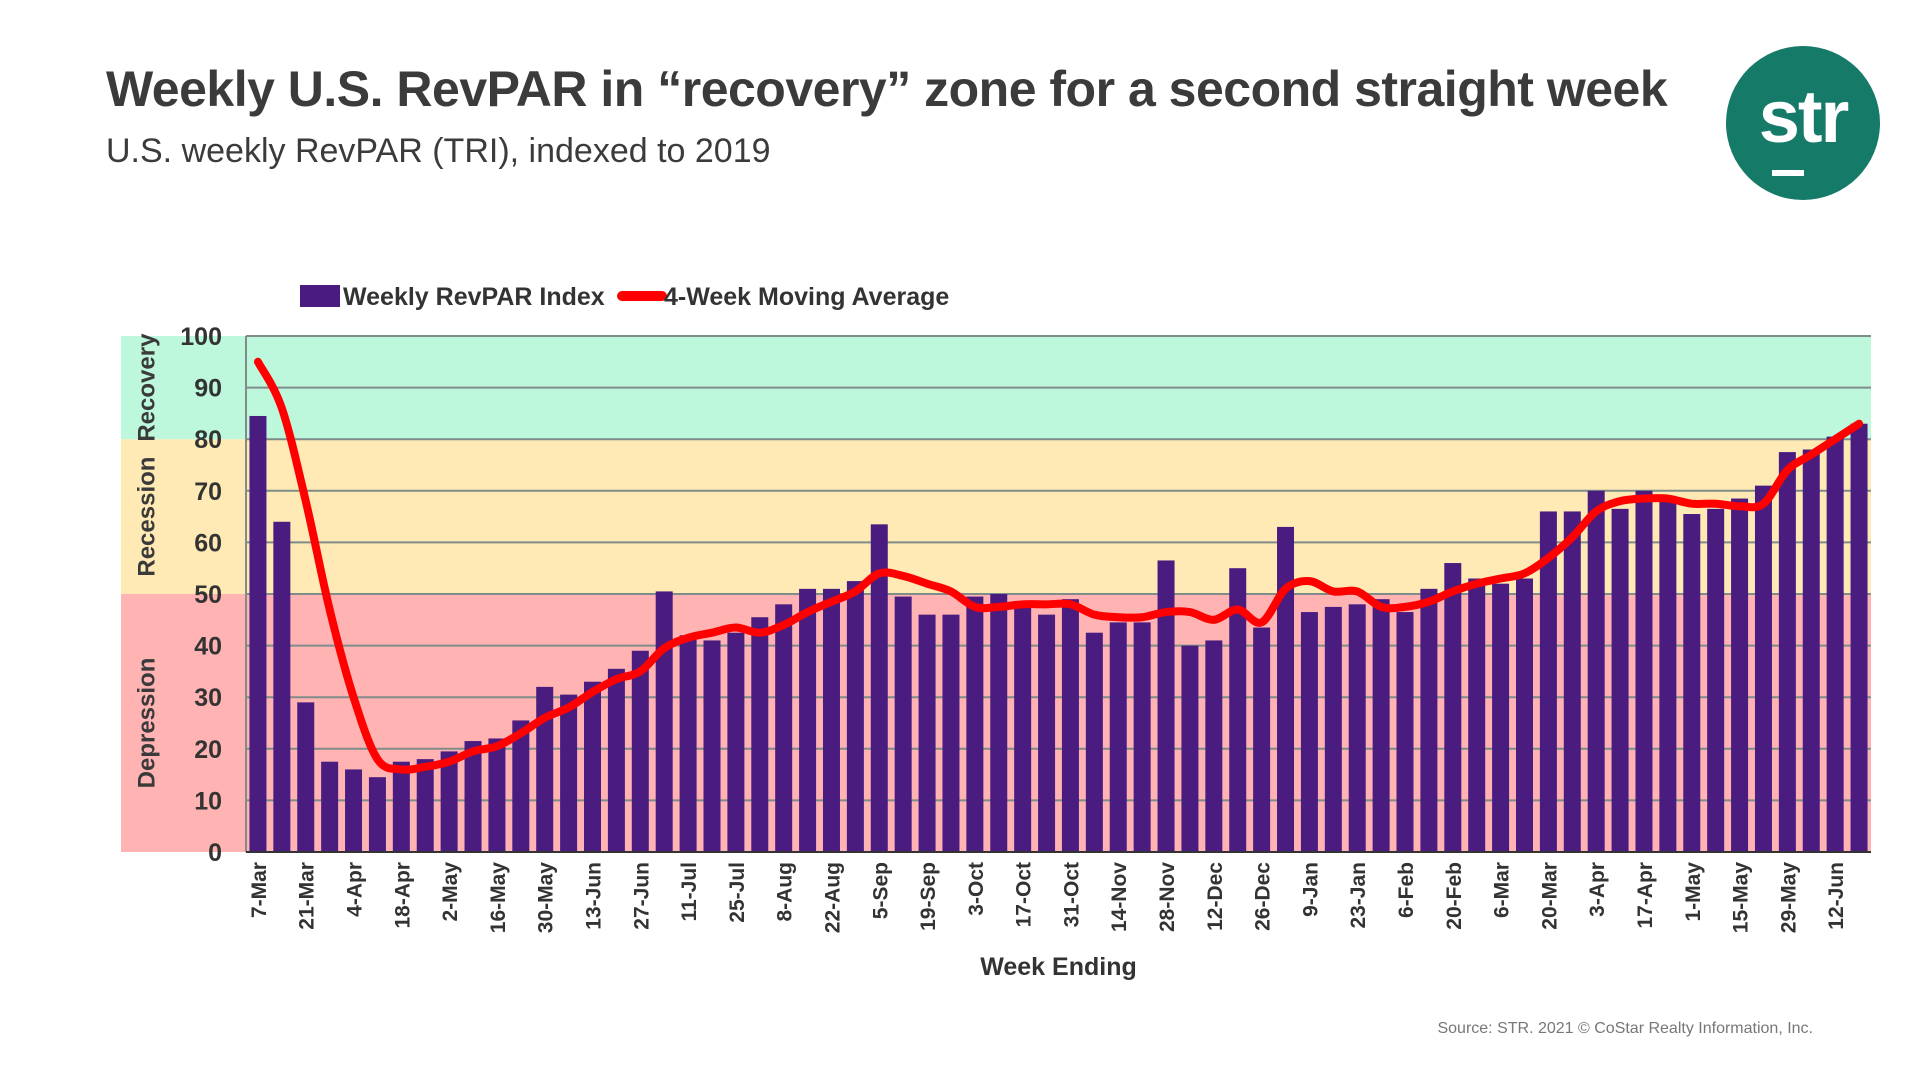 The width and height of the screenshot is (1920, 1080). I want to click on y-tick-label: 80, so click(208, 440).